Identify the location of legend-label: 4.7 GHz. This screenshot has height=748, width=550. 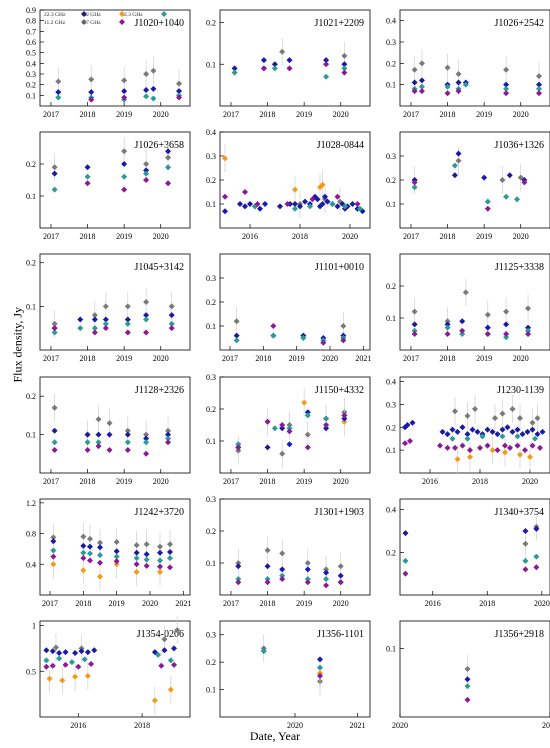
(91, 23).